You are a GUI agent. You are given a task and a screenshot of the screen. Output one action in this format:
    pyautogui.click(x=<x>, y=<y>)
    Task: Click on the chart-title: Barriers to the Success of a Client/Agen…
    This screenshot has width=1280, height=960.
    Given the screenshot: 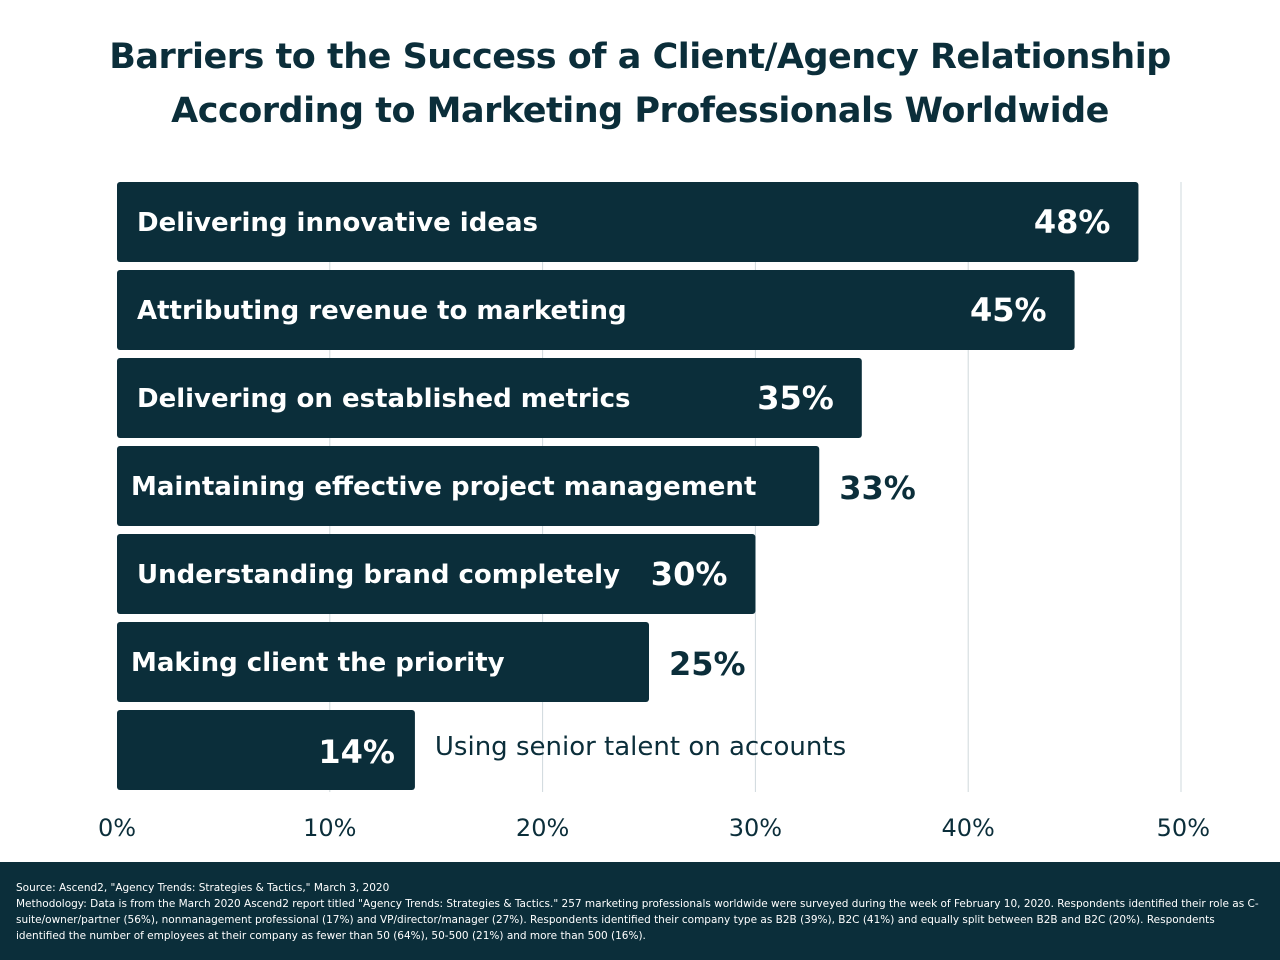 What is the action you would take?
    pyautogui.click(x=640, y=84)
    